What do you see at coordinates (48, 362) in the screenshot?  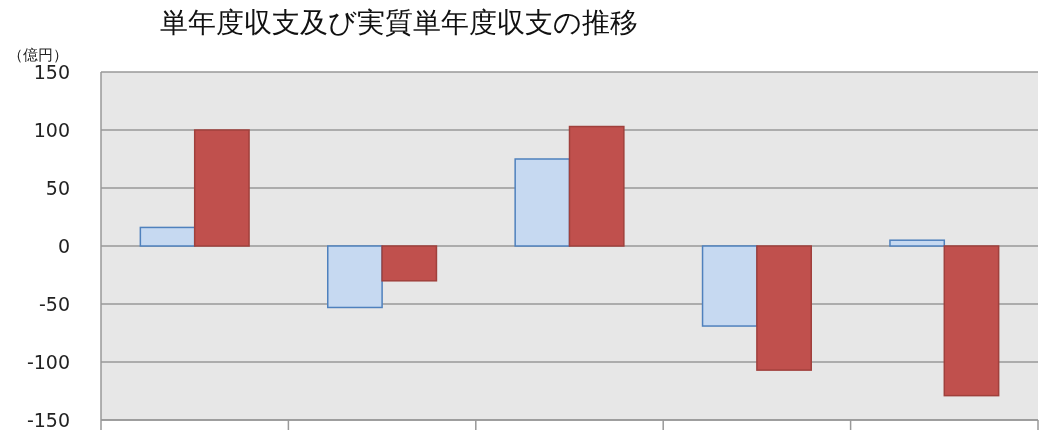 I see `y-tick-label: -100` at bounding box center [48, 362].